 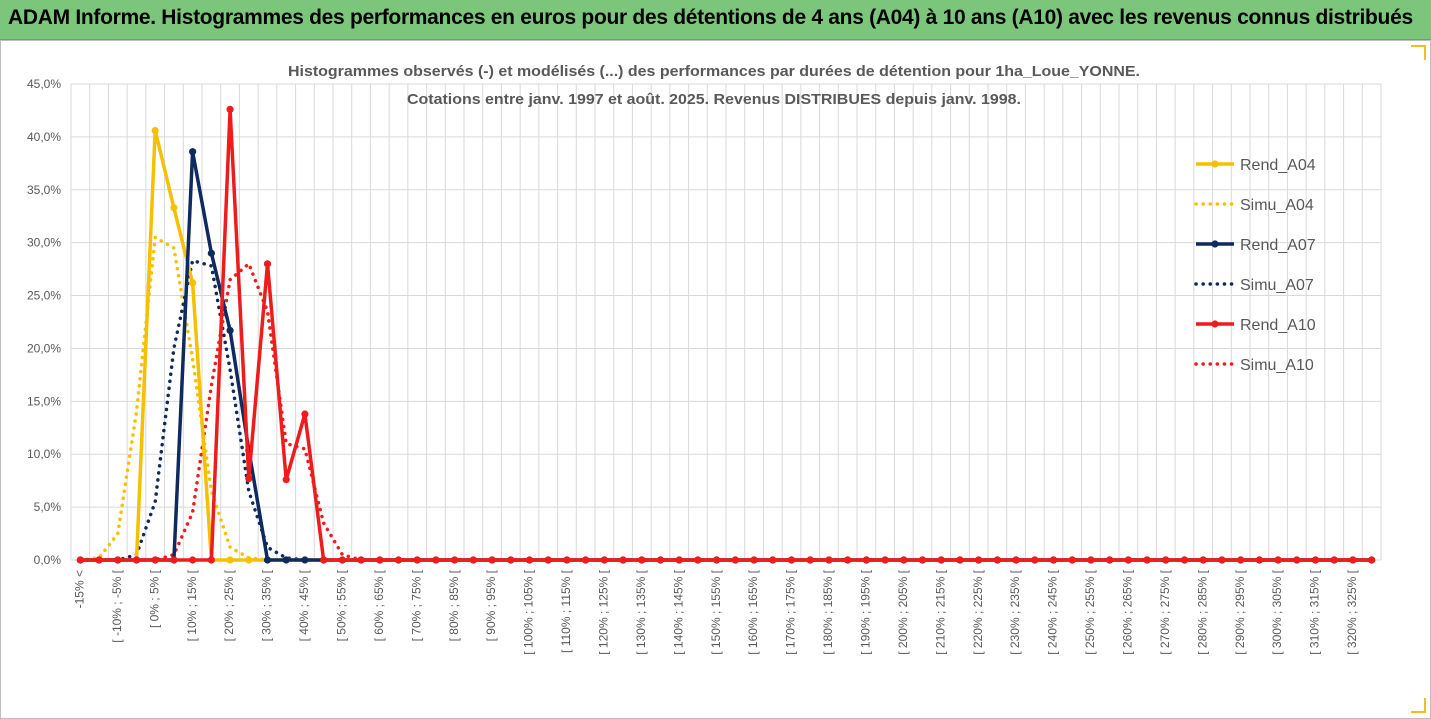 What do you see at coordinates (1015, 611) in the screenshot?
I see `x-tick-label: [ 230% ; 235% [` at bounding box center [1015, 611].